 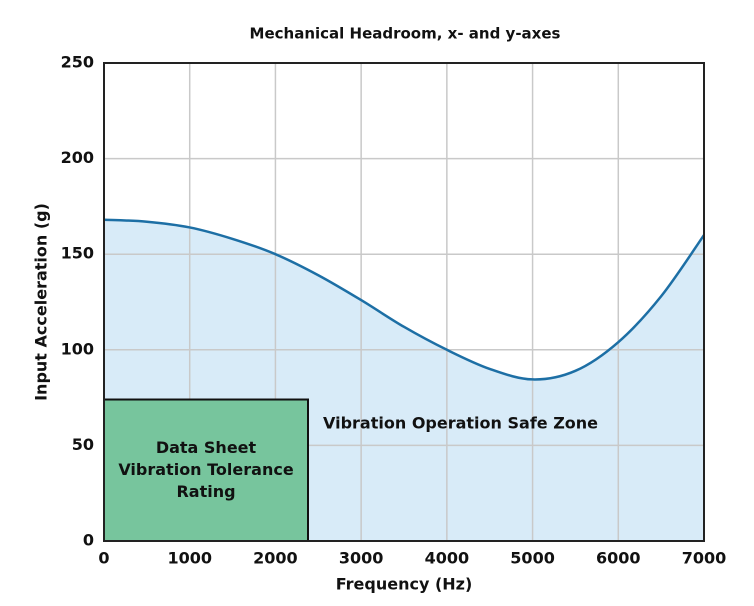 What do you see at coordinates (206, 447) in the screenshot?
I see `box-label: Data Sheet` at bounding box center [206, 447].